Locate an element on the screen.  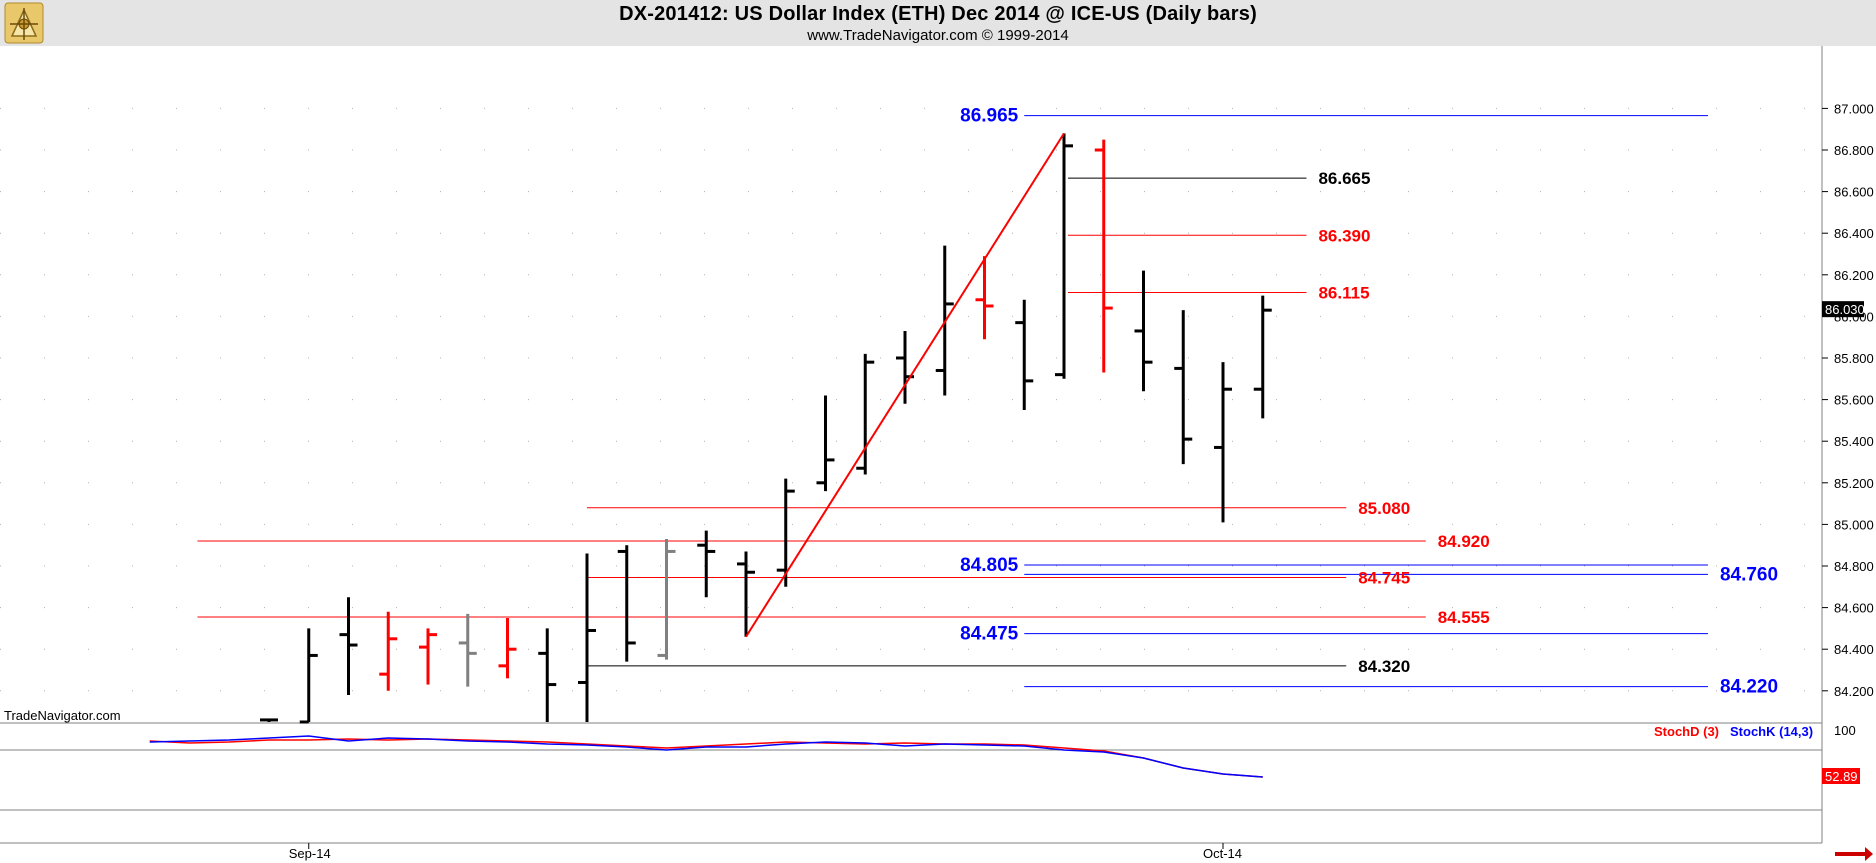
y-tick-label: 85.000 is located at coordinates (1854, 524).